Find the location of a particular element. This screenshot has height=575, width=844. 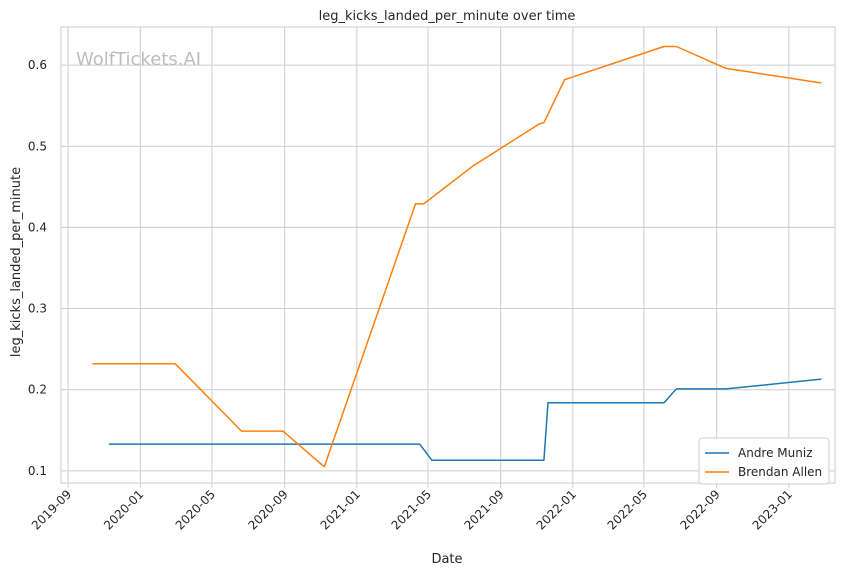

x-tick-label: 2021-05 is located at coordinates (411, 509).